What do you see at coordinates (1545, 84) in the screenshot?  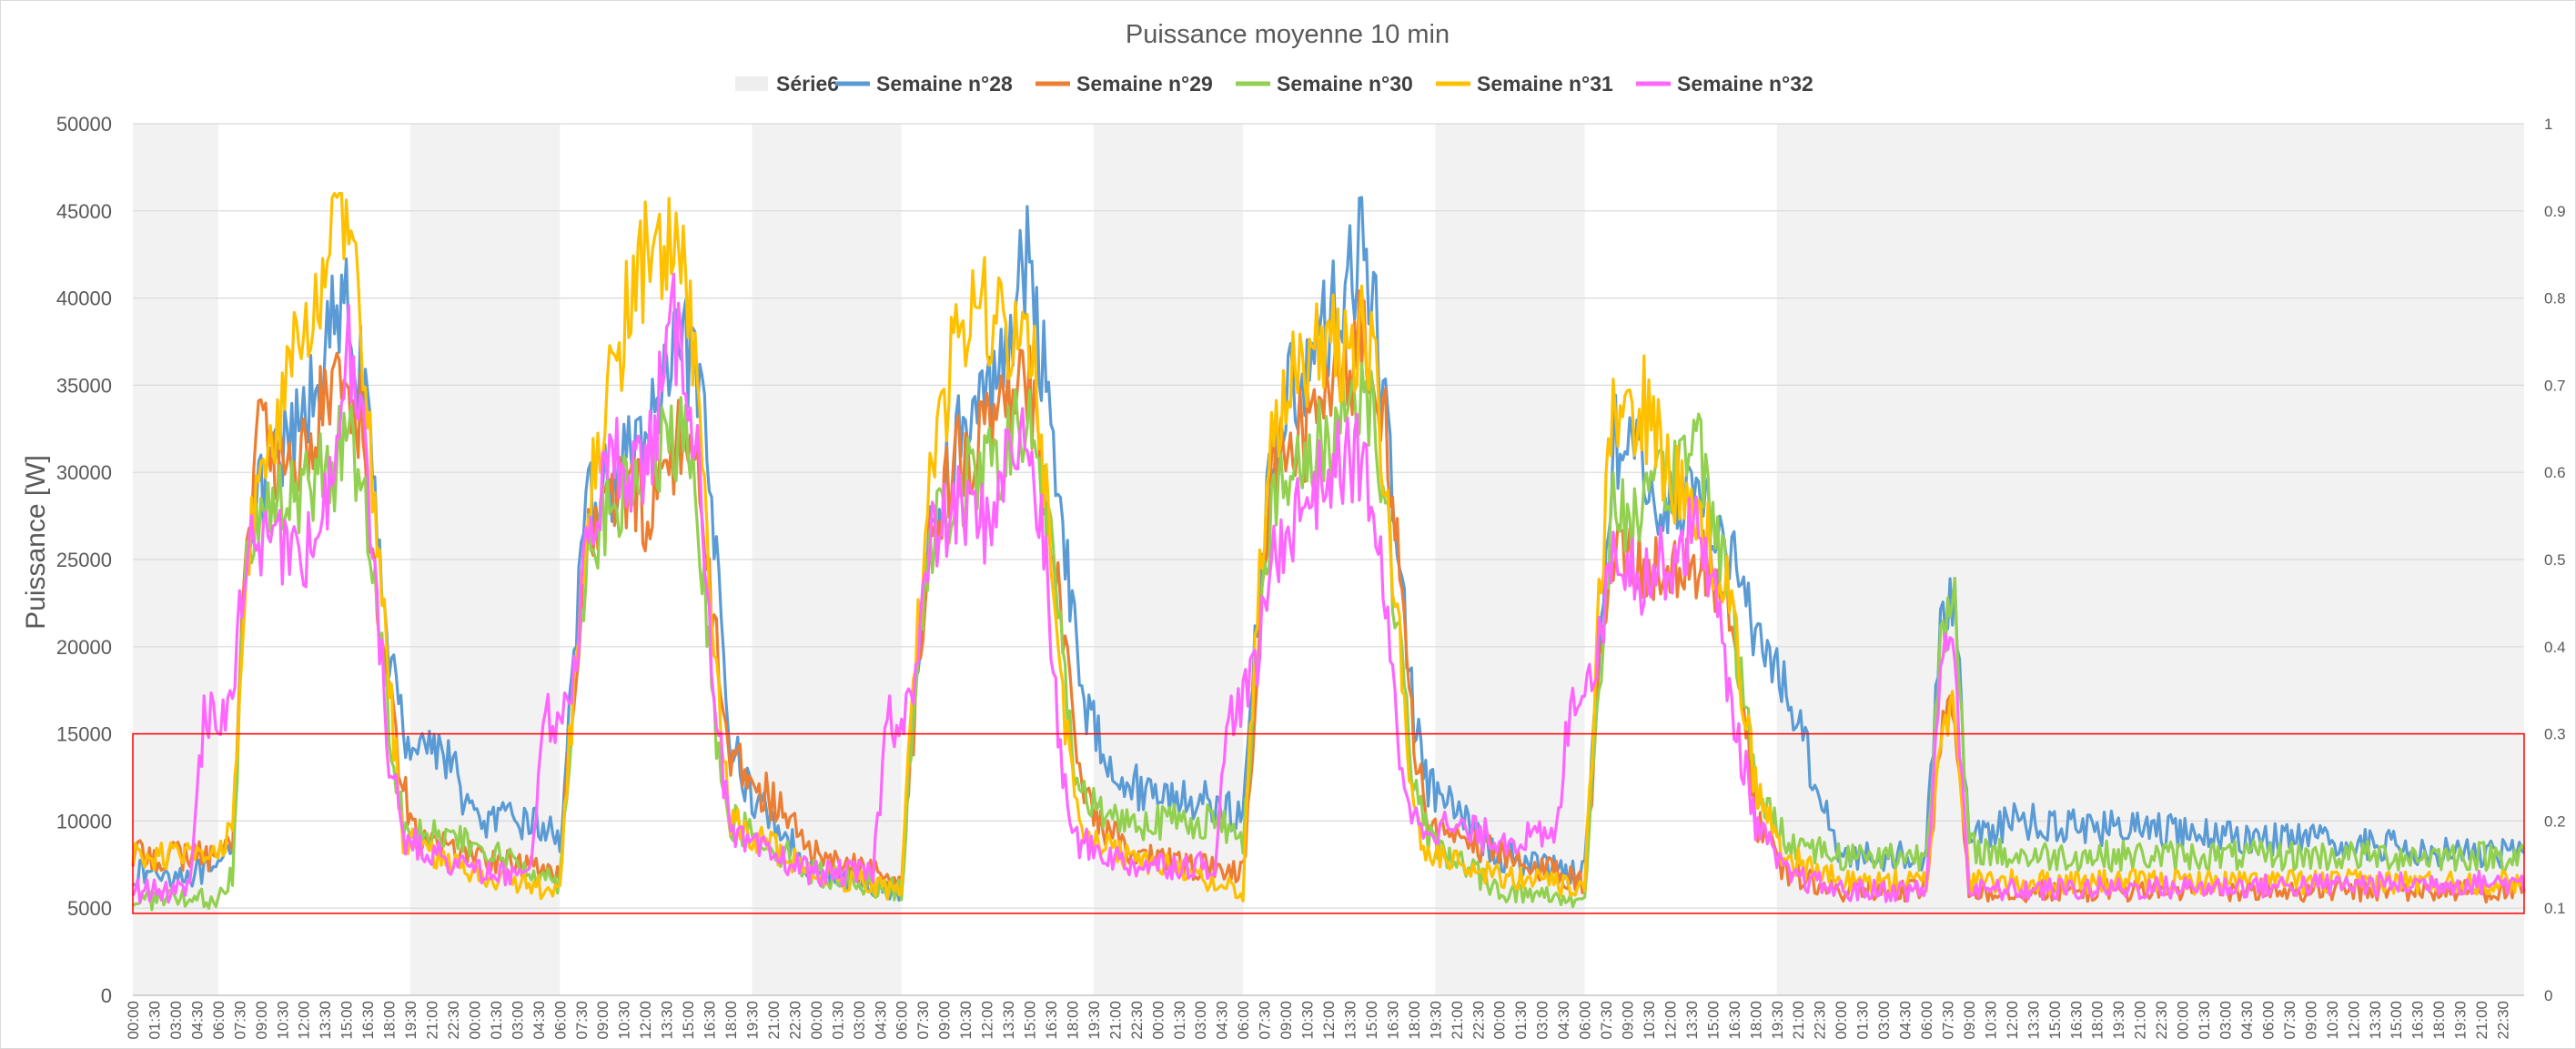 I see `legend-label: Semaine n°31` at bounding box center [1545, 84].